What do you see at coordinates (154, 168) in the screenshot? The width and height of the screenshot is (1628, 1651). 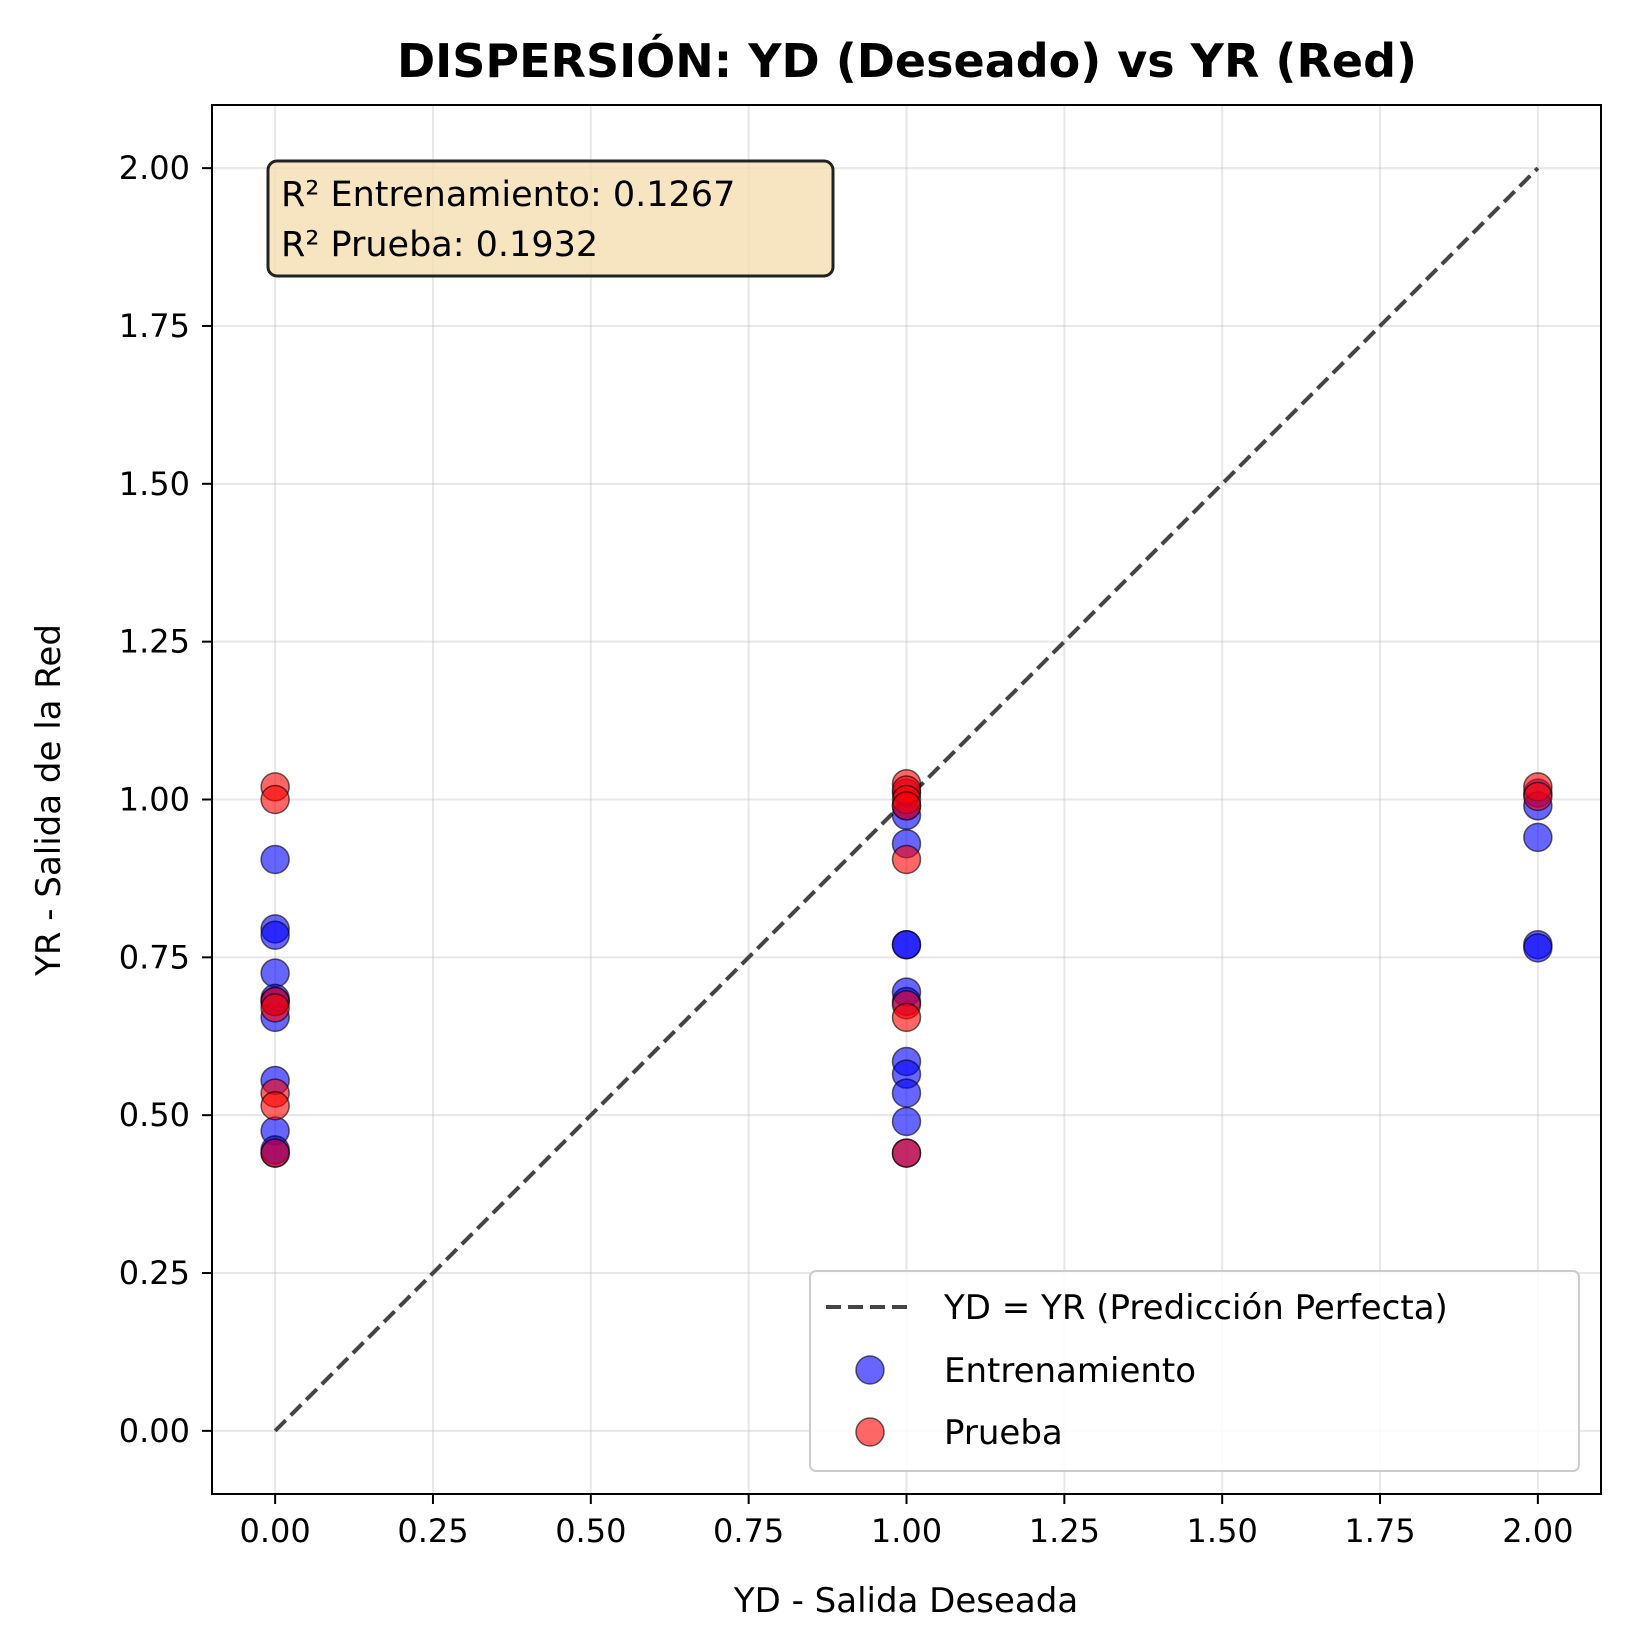 I see `y-tick-label-8: 2.00` at bounding box center [154, 168].